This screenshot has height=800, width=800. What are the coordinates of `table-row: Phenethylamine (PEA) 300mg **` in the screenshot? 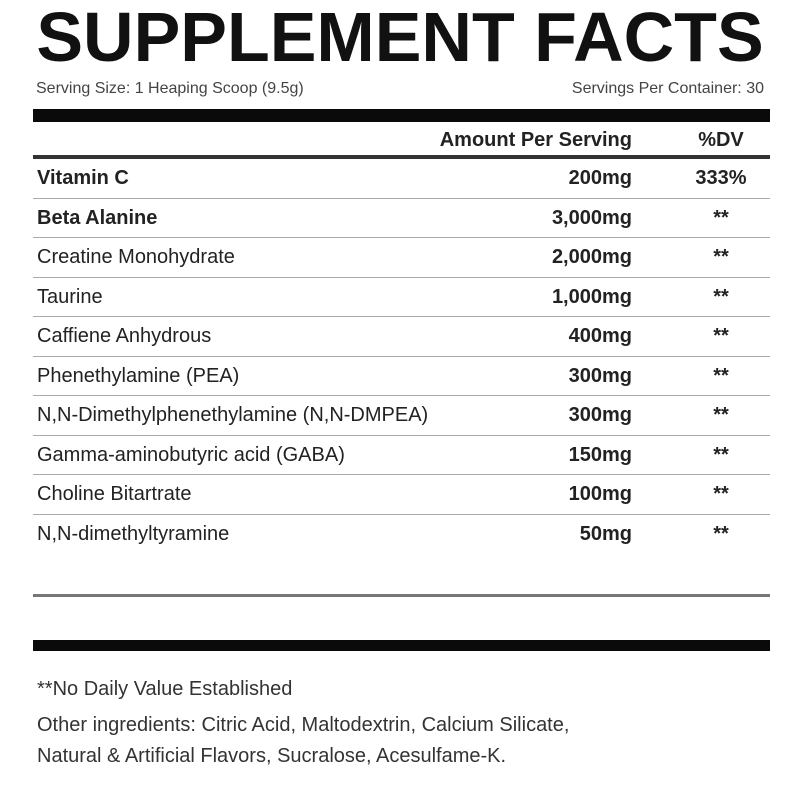 It's located at (401, 376).